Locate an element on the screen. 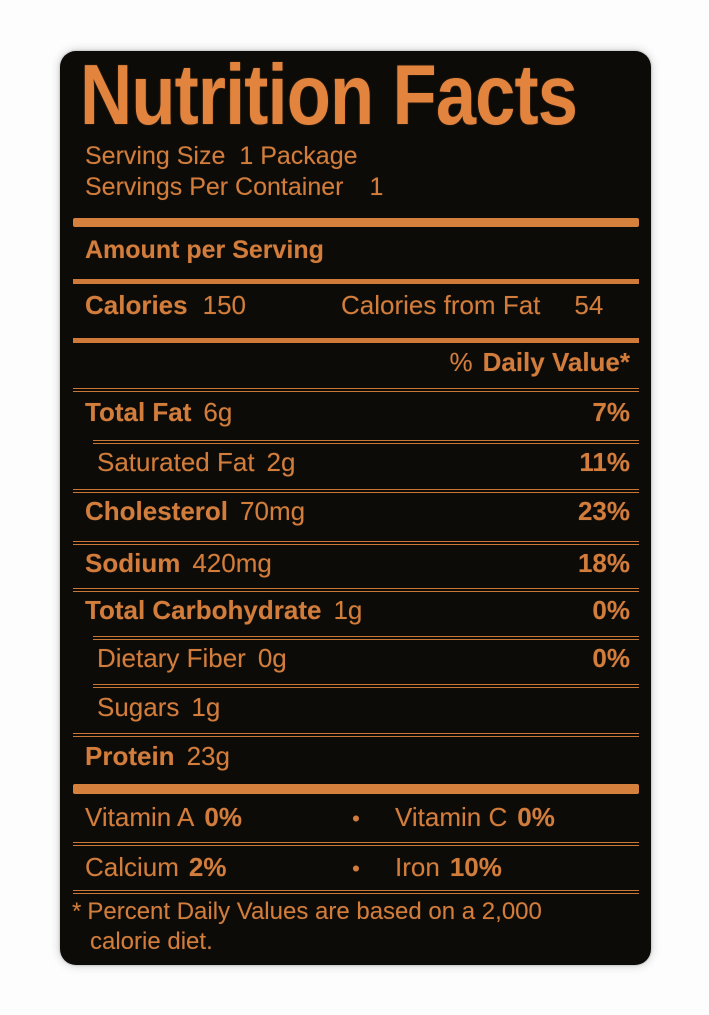  nutrient-name: Saturated Fat is located at coordinates (176, 462).